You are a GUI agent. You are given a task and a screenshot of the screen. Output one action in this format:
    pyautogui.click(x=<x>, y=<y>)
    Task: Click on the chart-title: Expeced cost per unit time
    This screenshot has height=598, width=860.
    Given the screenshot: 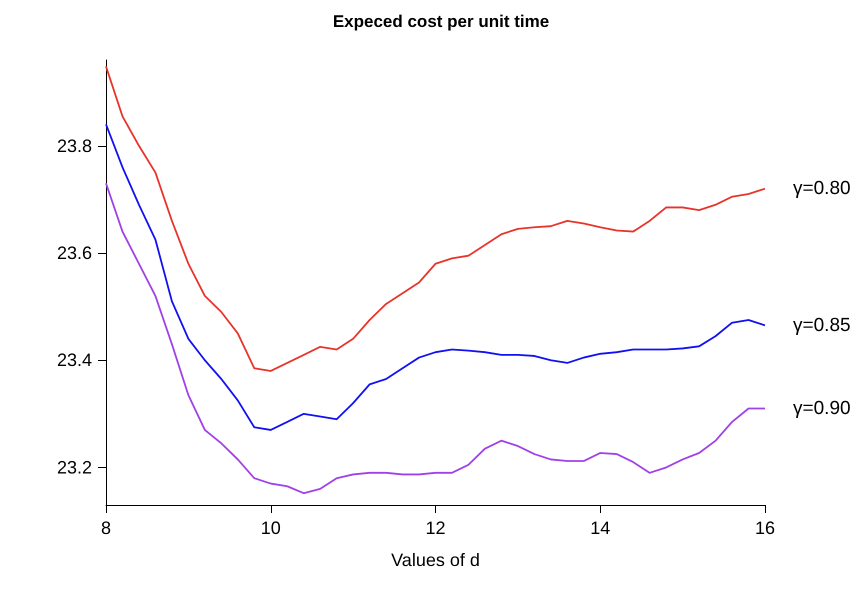 What is the action you would take?
    pyautogui.click(x=441, y=21)
    